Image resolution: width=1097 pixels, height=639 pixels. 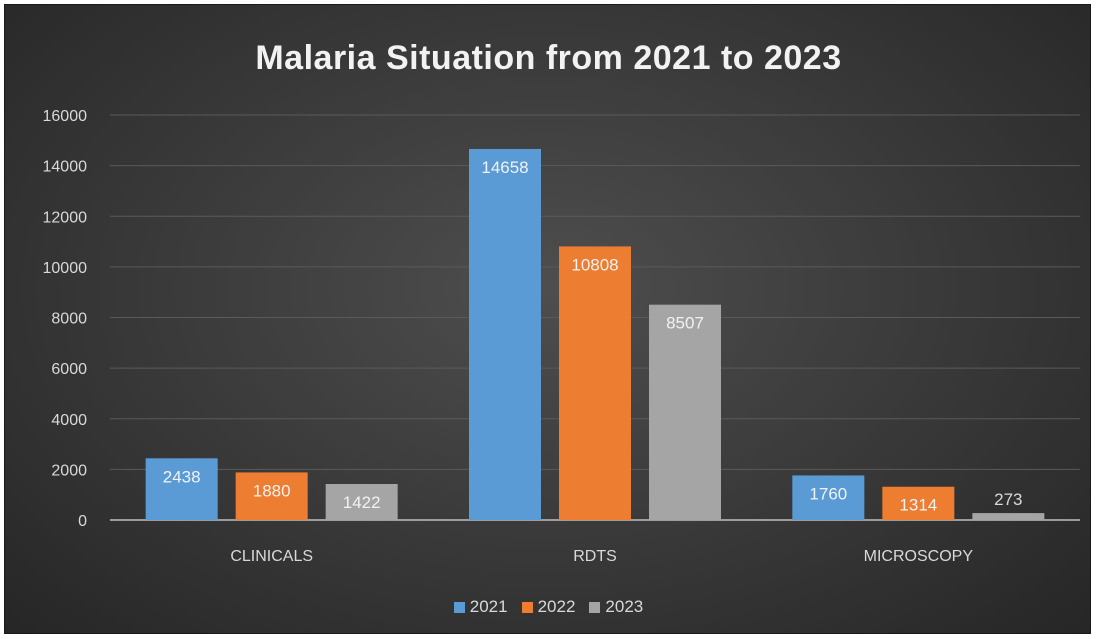 I want to click on y-tick-label: 8000, so click(x=69, y=319).